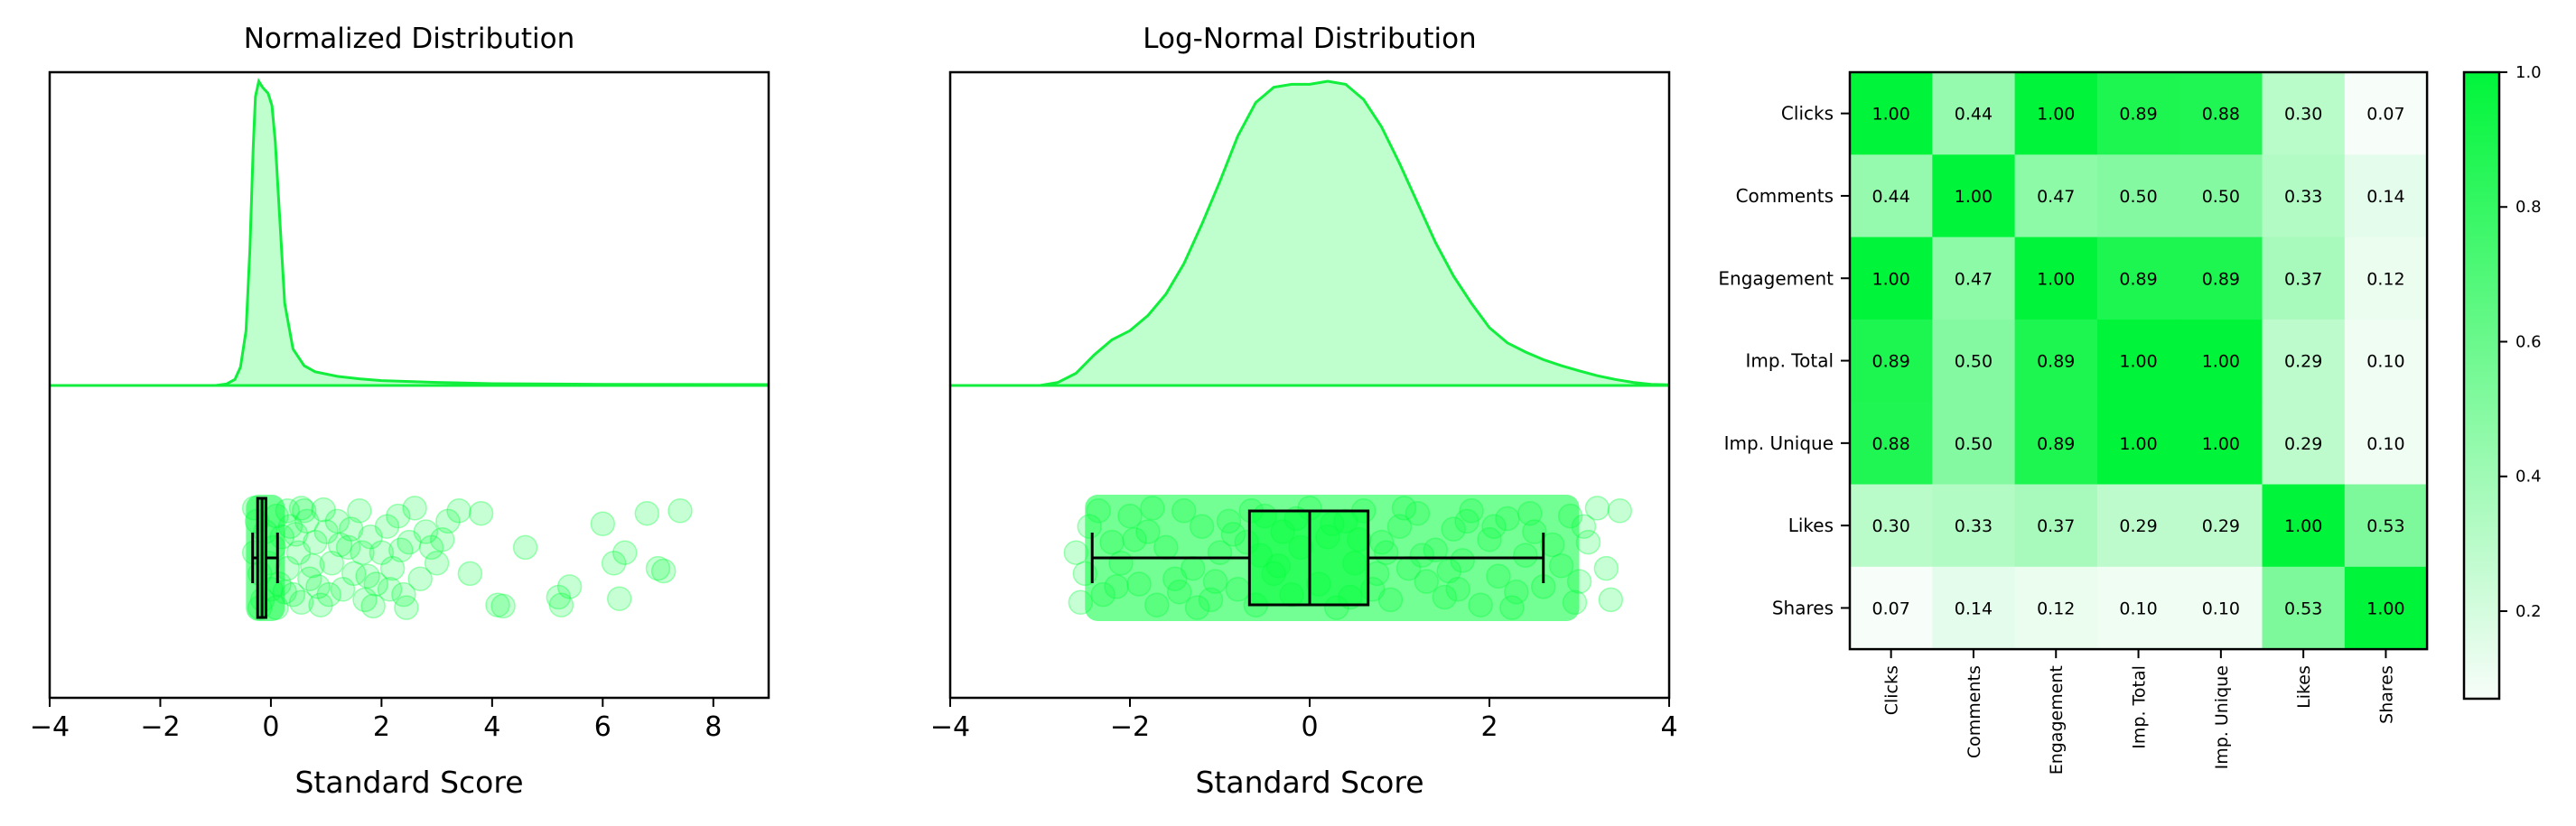 This screenshot has height=826, width=2576. I want to click on x-tick-label: Clicks, so click(1892, 690).